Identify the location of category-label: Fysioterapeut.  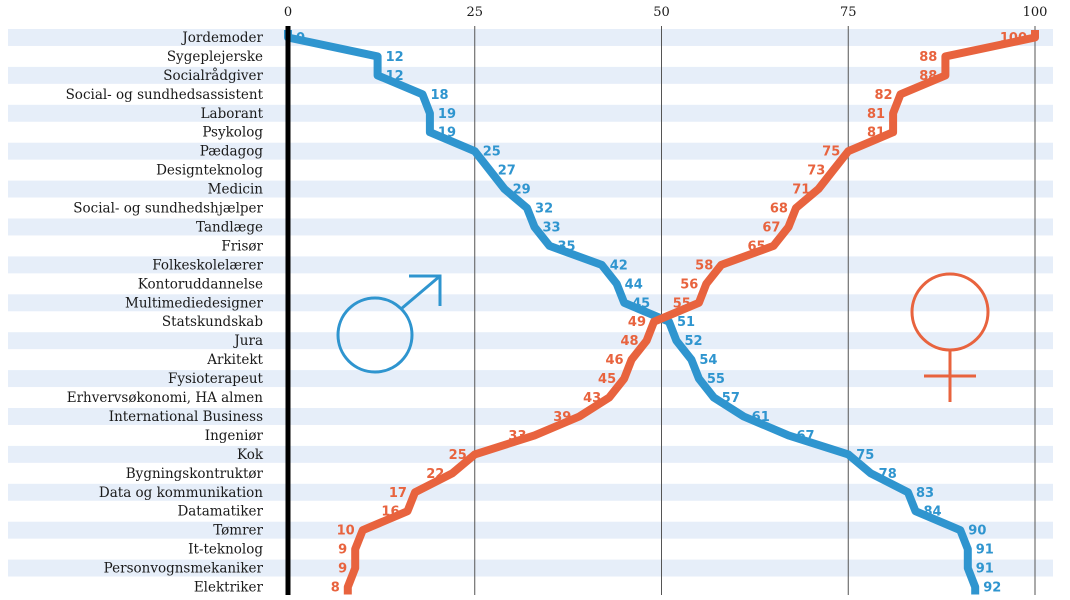
(216, 379).